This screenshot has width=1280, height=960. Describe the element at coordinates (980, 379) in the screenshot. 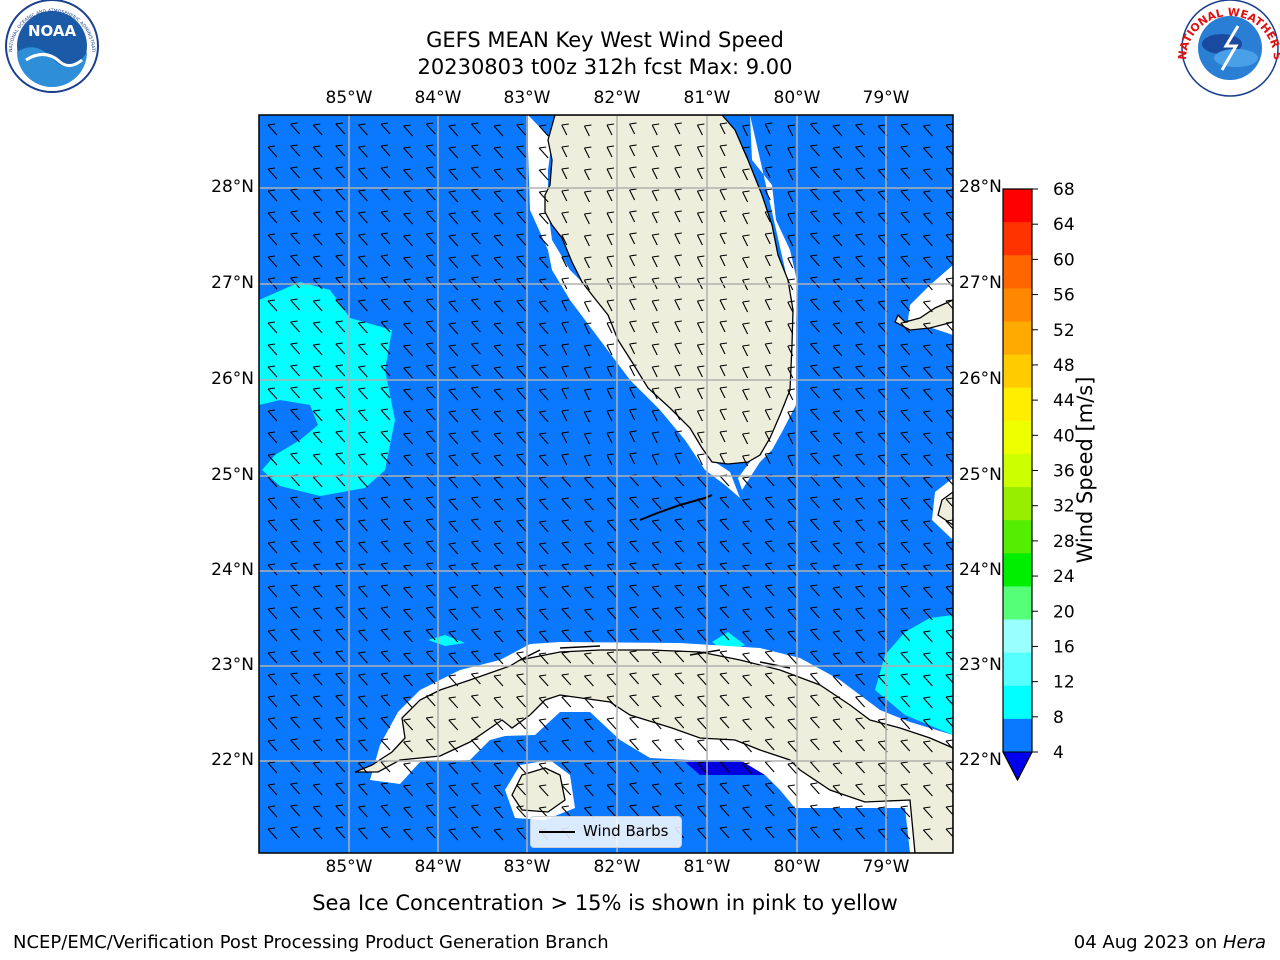

I see `lat-tick-right-2: 26°N` at that location.